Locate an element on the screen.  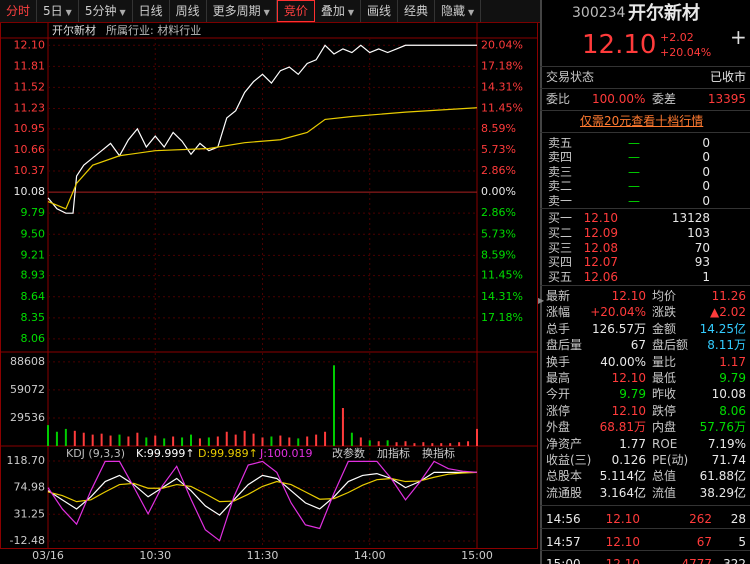
pct-label: 2.86% is located at coordinates (498, 212).